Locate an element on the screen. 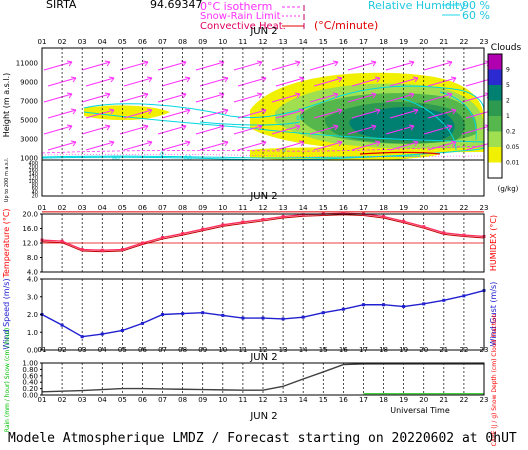  wind-hour-label: 13 is located at coordinates (283, 350).